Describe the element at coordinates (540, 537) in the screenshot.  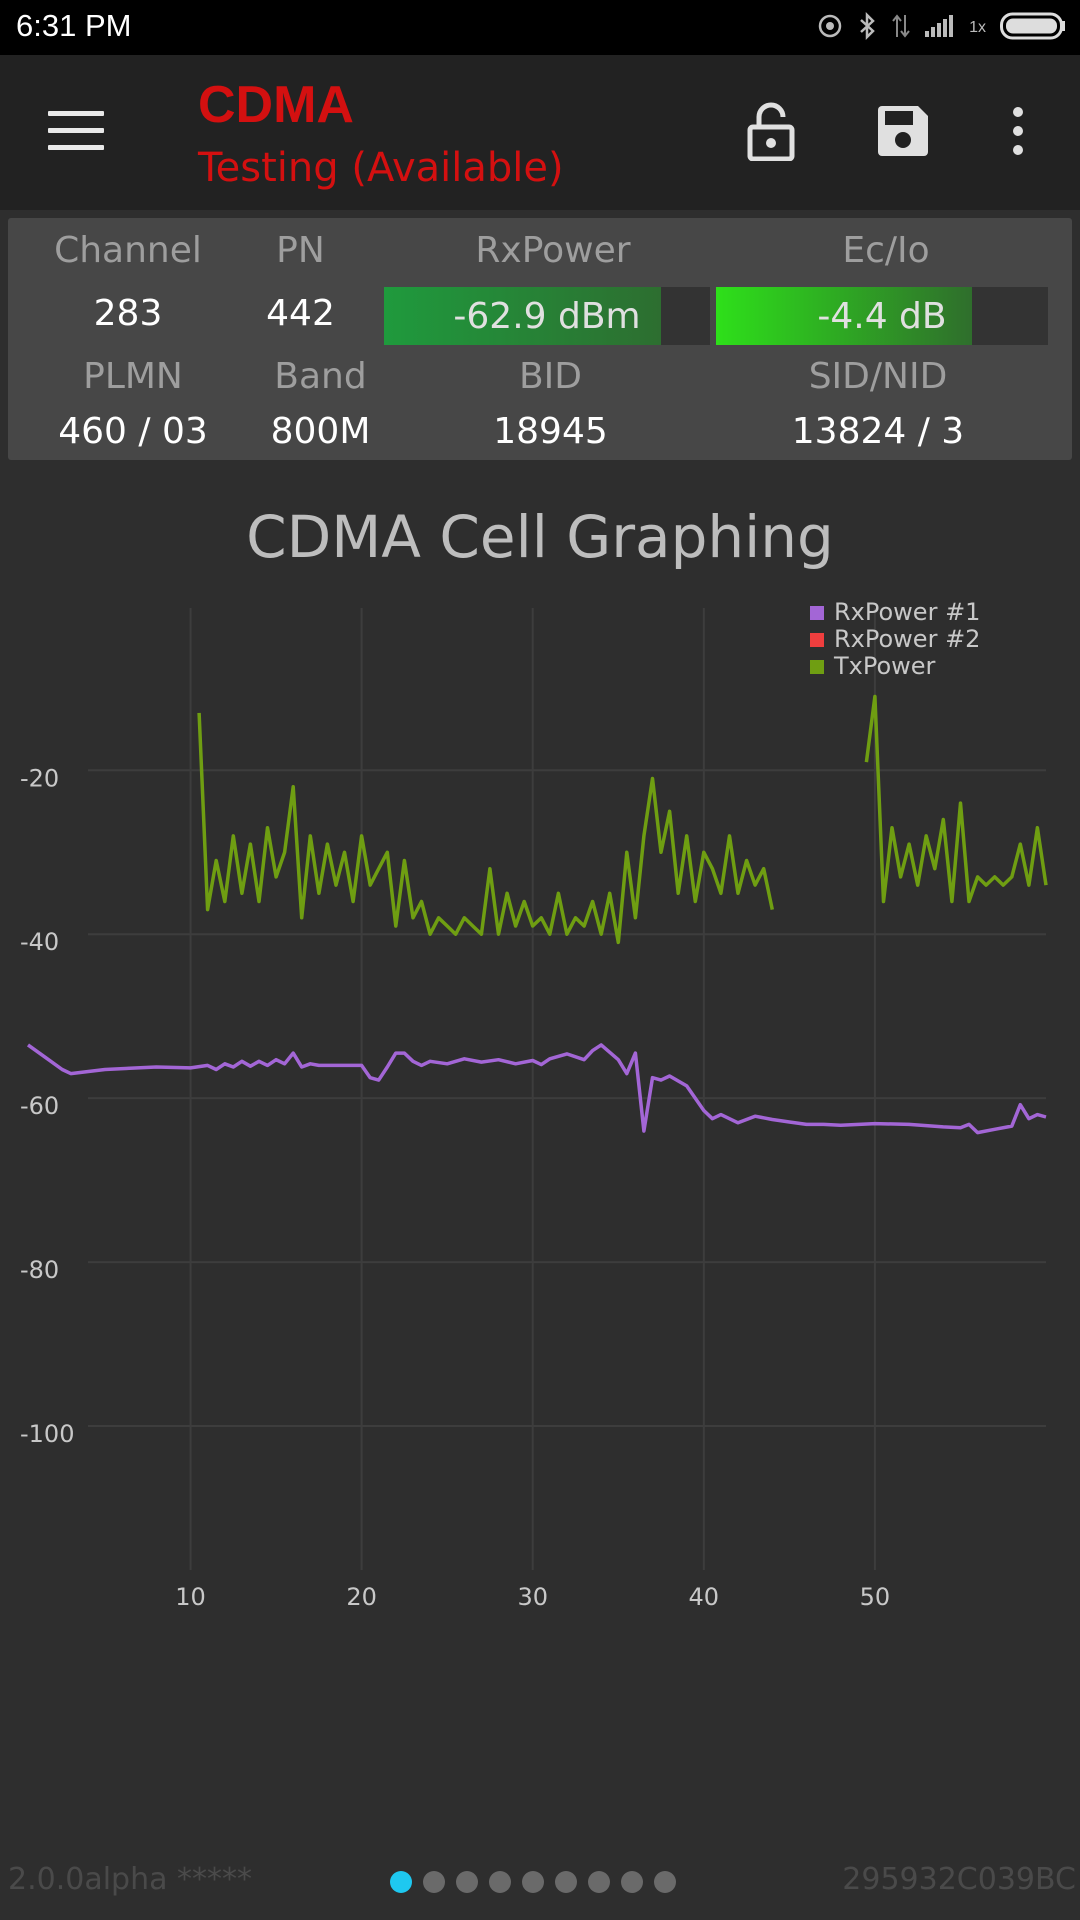
I see `chart-title: CDMA Cell Graphing` at that location.